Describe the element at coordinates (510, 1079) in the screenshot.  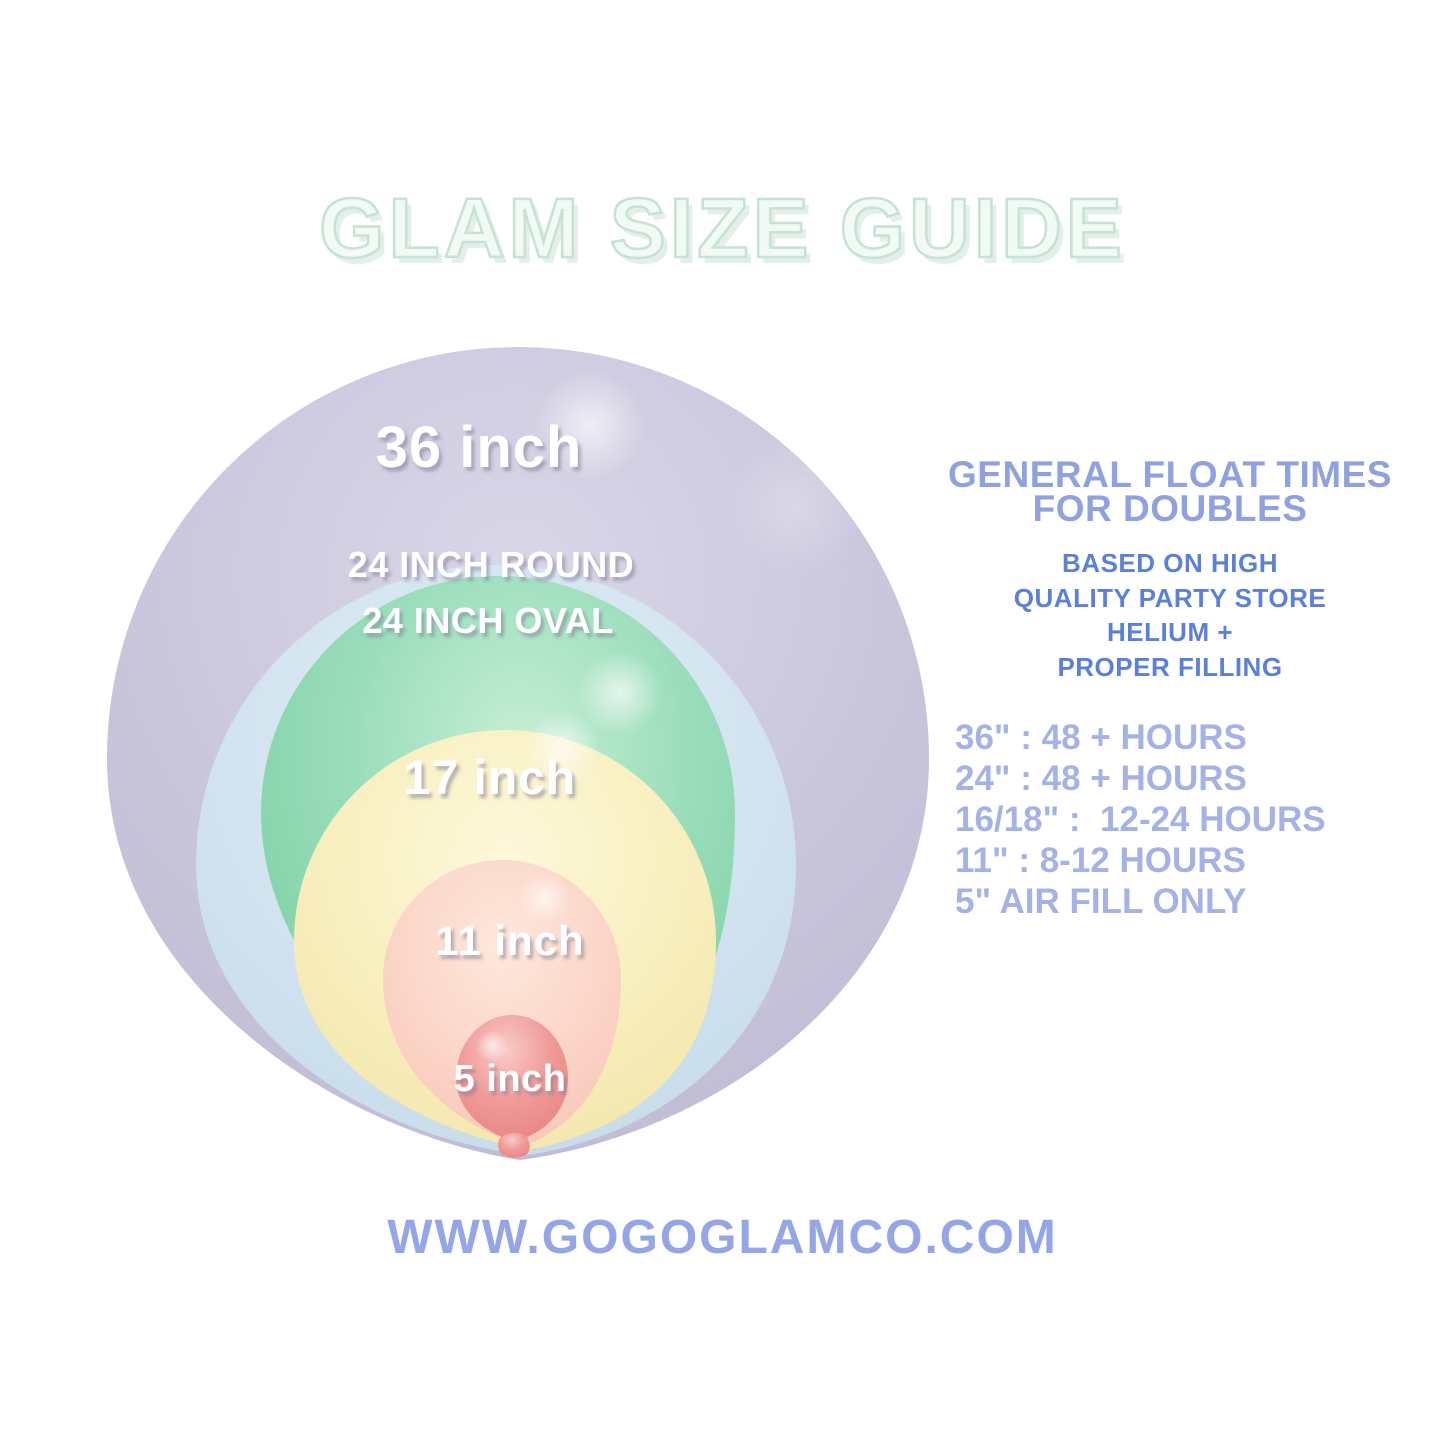
I see `balloon-label-5-inch: 5 inch` at that location.